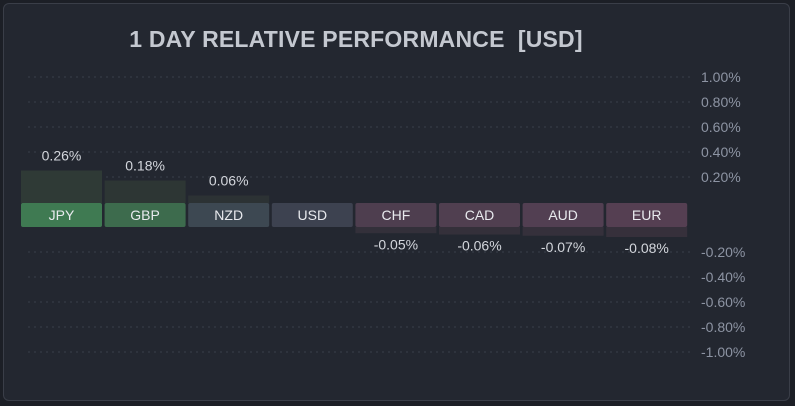  I want to click on y-tick-label: 1.00%, so click(721, 77).